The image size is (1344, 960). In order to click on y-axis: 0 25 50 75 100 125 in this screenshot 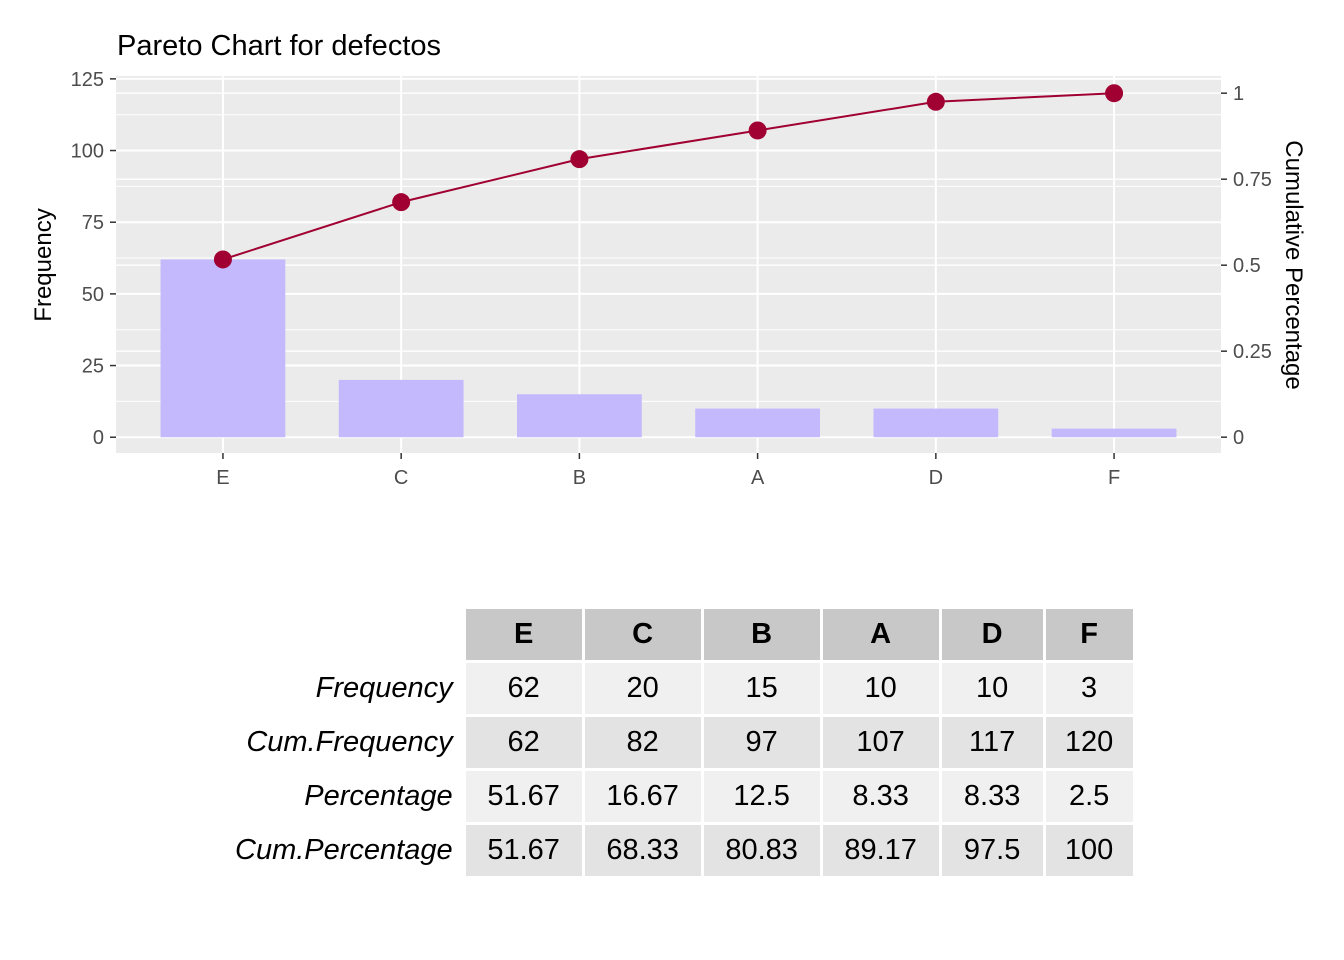, I will do `click(93, 259)`.